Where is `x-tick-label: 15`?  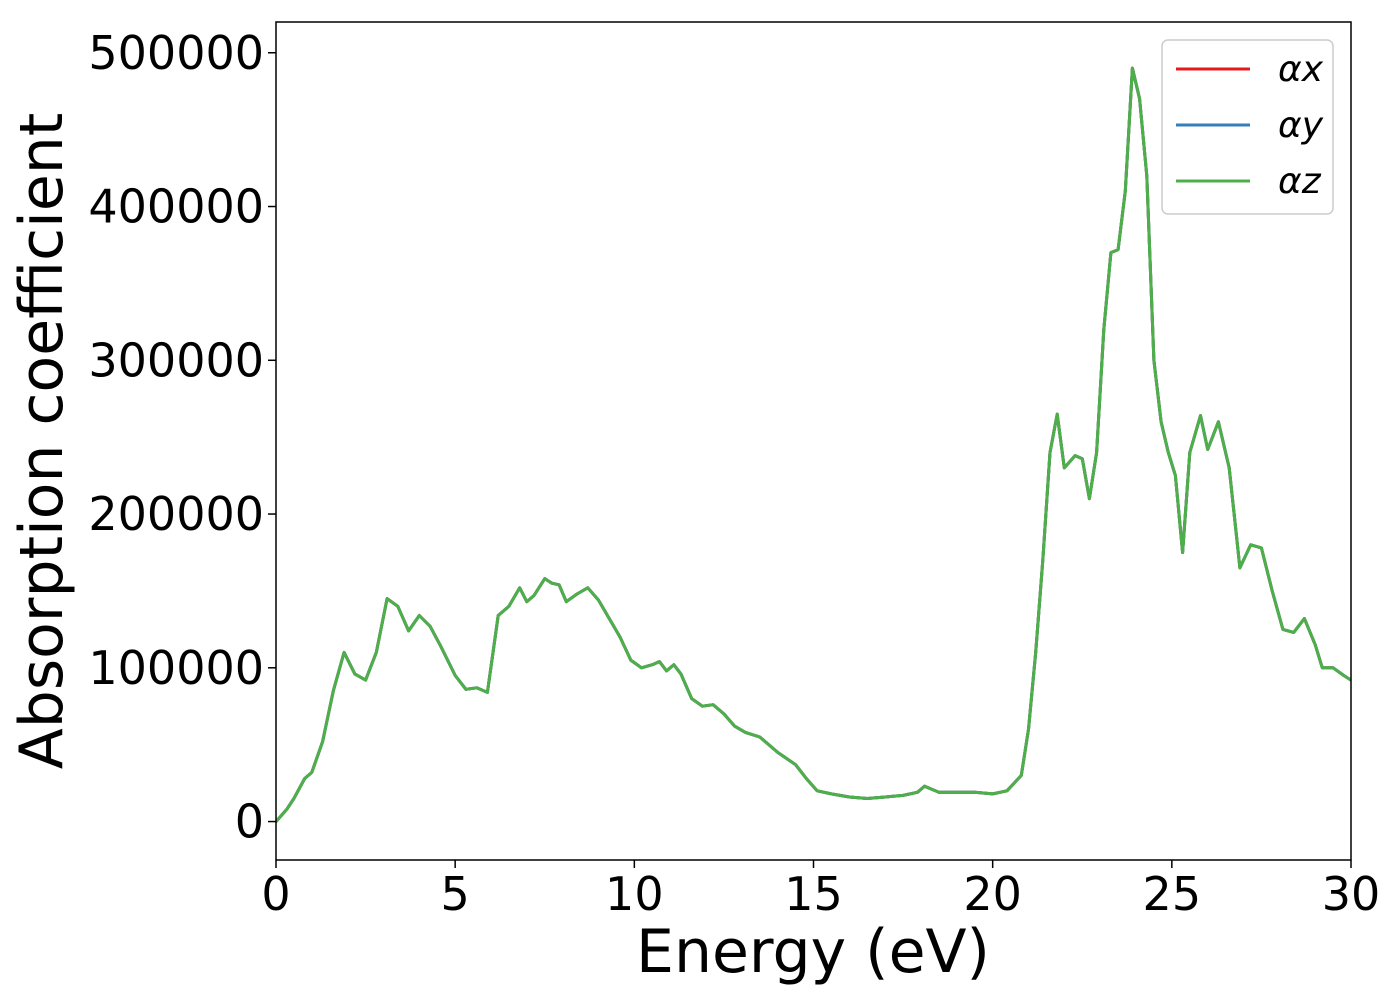
x-tick-label: 15 is located at coordinates (813, 894).